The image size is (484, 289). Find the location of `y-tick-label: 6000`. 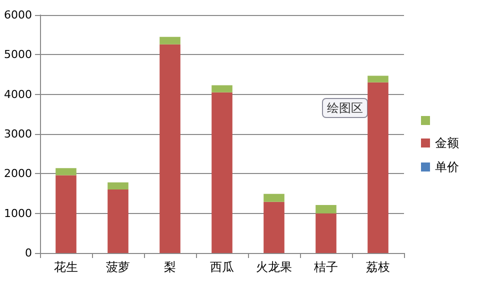

y-tick-label: 6000 is located at coordinates (18, 15).